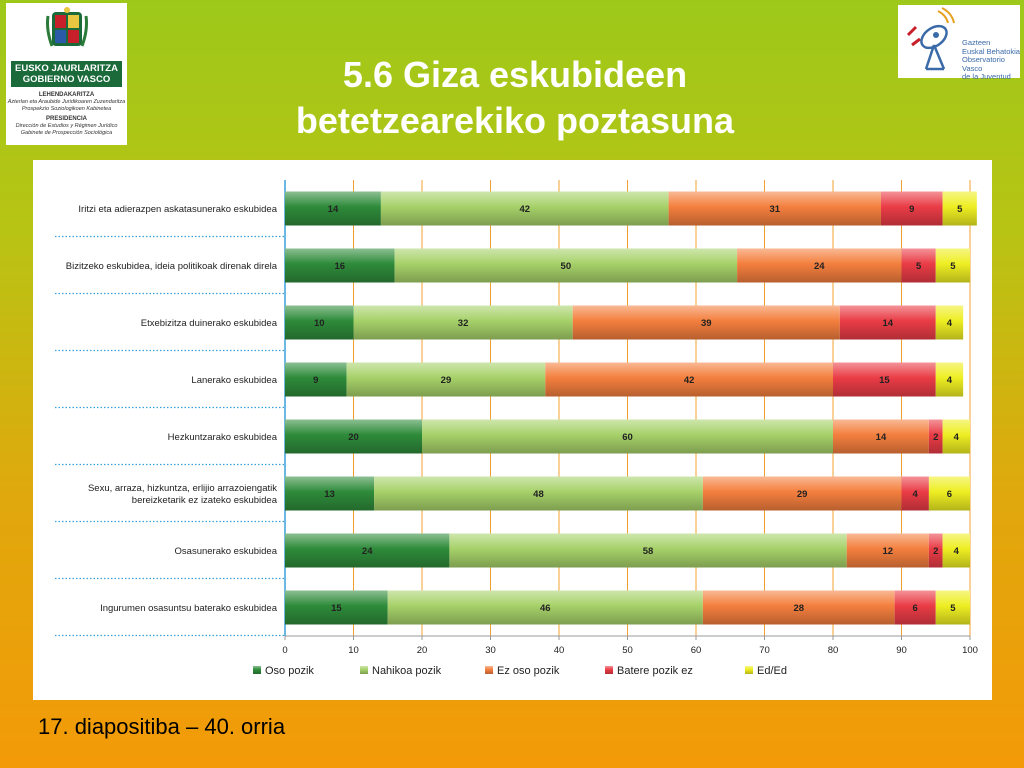  I want to click on category-label: bereizketarik ez izateko eskubidea, so click(205, 500).